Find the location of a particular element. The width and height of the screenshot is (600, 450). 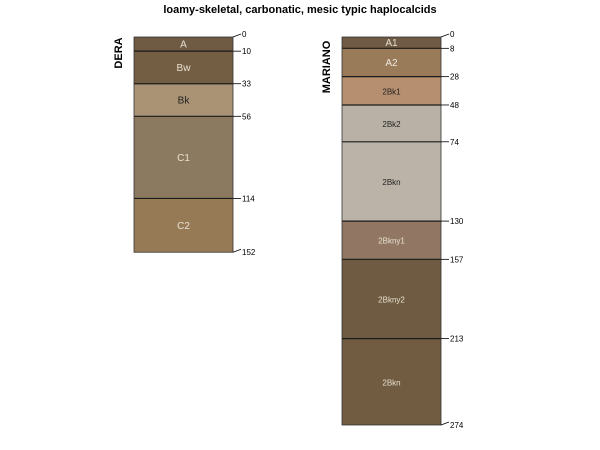

horizon-label: 2Bkny1 is located at coordinates (391, 241).